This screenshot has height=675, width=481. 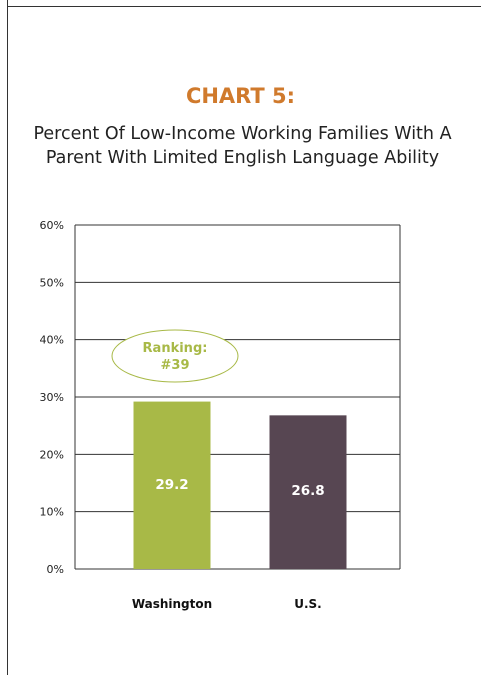 What do you see at coordinates (52, 282) in the screenshot?
I see `y-tick-label: 50%` at bounding box center [52, 282].